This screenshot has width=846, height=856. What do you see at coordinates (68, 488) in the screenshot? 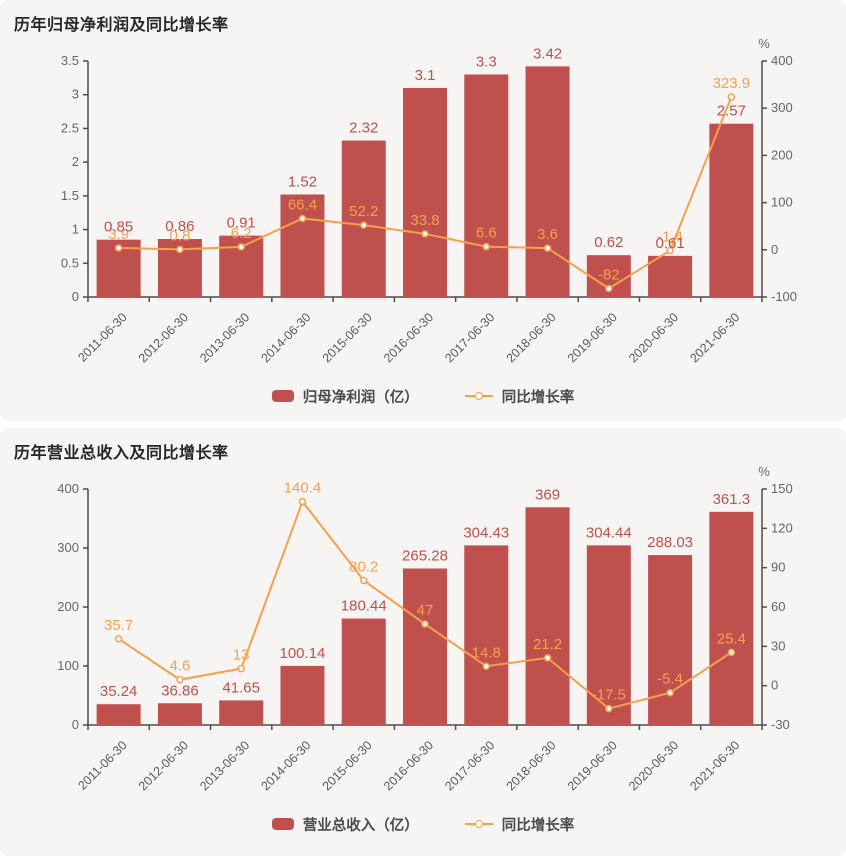
I see `left-tick-label: 400` at bounding box center [68, 488].